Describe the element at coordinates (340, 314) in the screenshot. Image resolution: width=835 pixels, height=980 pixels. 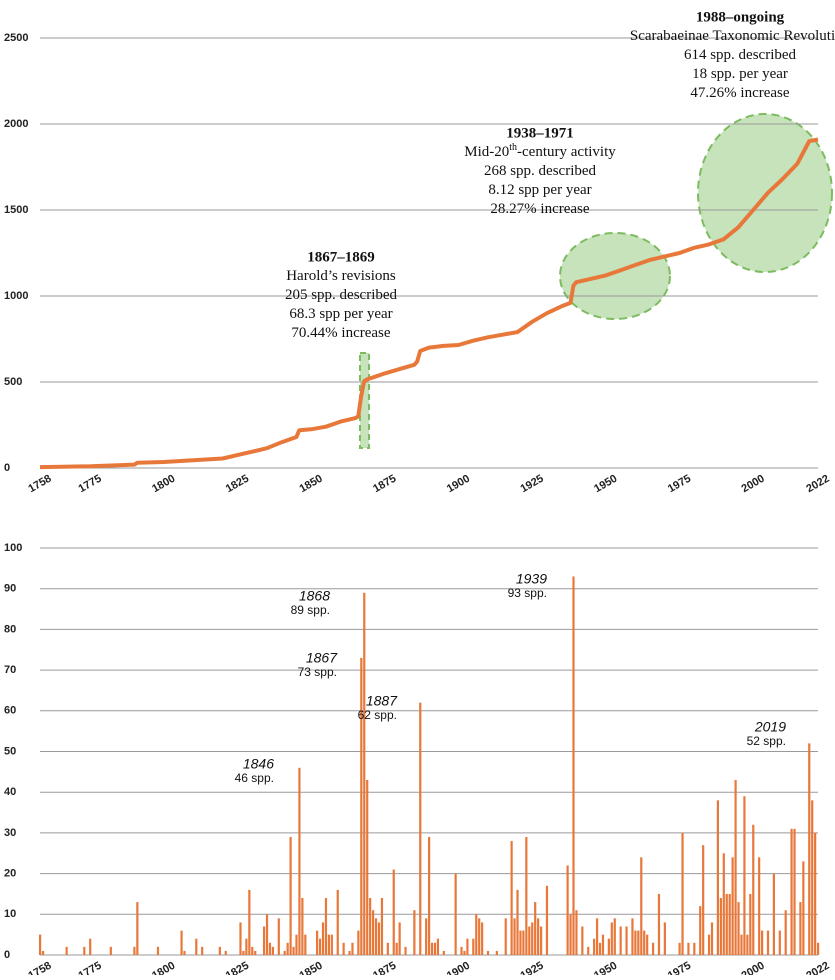
I see `annotation-part: 68.3 spp per year` at that location.